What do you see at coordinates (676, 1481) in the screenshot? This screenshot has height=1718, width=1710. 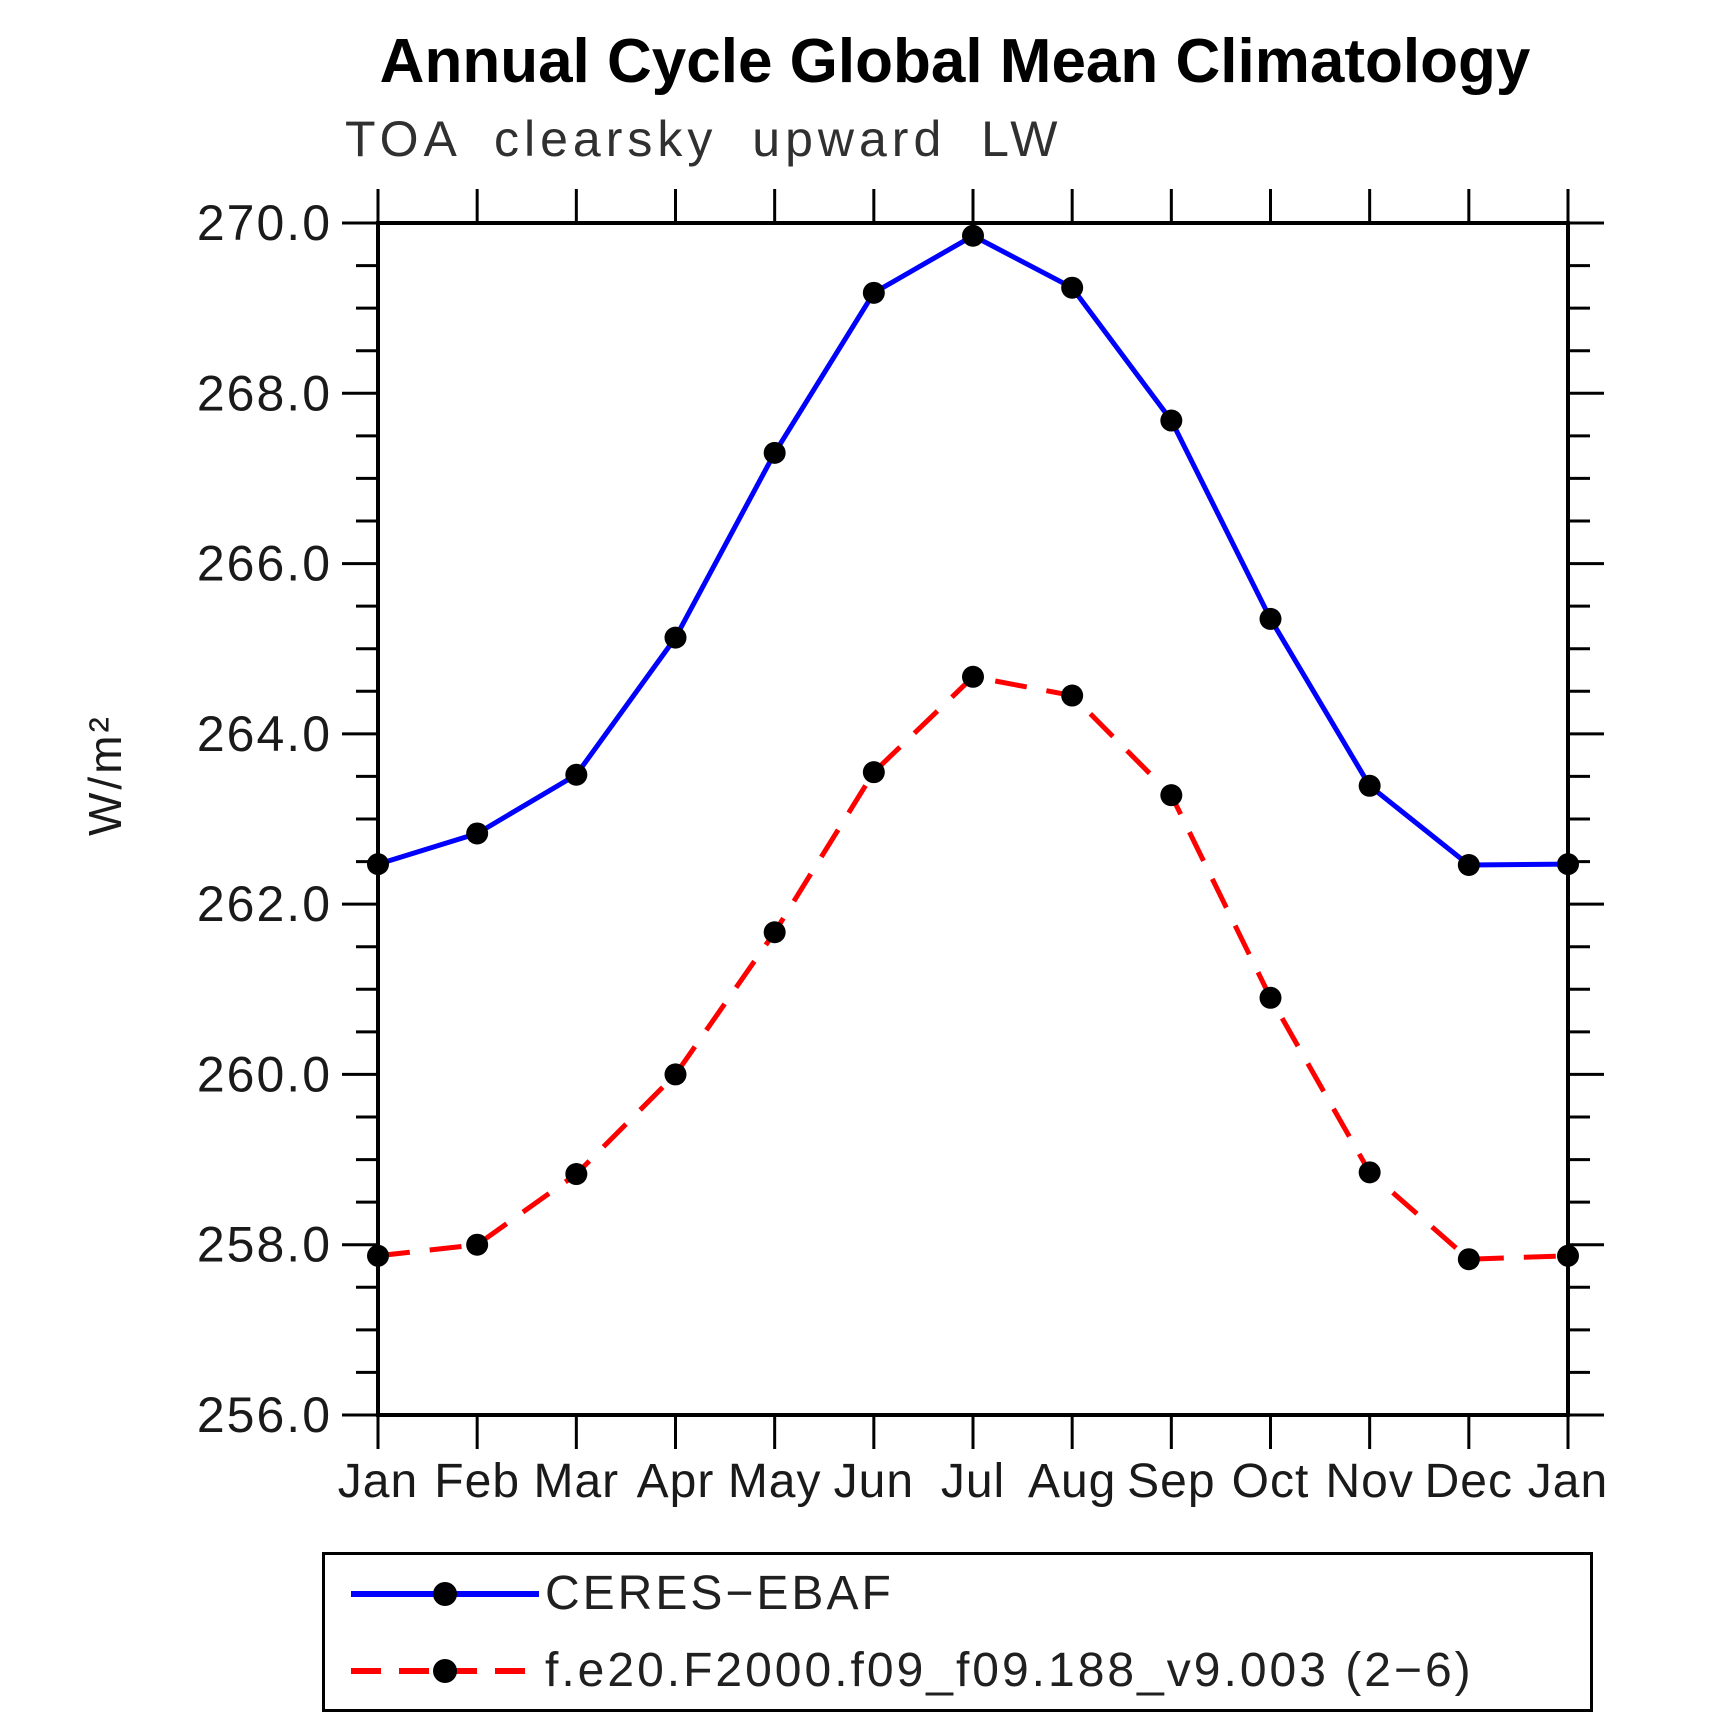 I see `x-axis-month-label: Apr` at bounding box center [676, 1481].